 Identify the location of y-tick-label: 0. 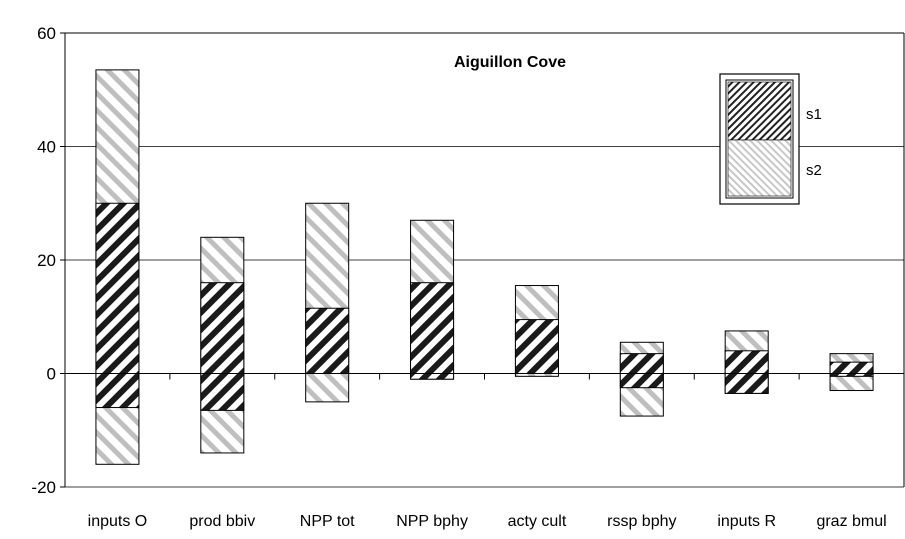
(51, 374).